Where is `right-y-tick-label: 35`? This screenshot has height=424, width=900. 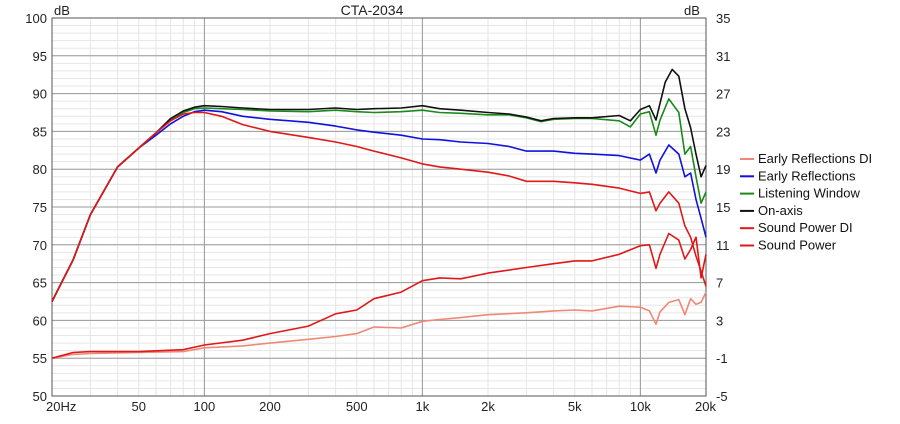
right-y-tick-label: 35 is located at coordinates (723, 18).